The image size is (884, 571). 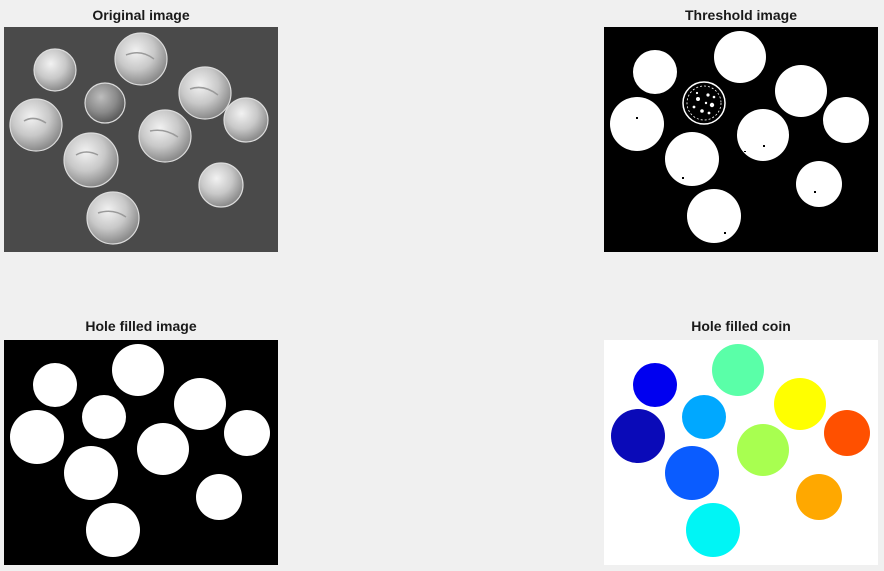 I want to click on panel-title-labeled: Hole filled coin, so click(x=741, y=326).